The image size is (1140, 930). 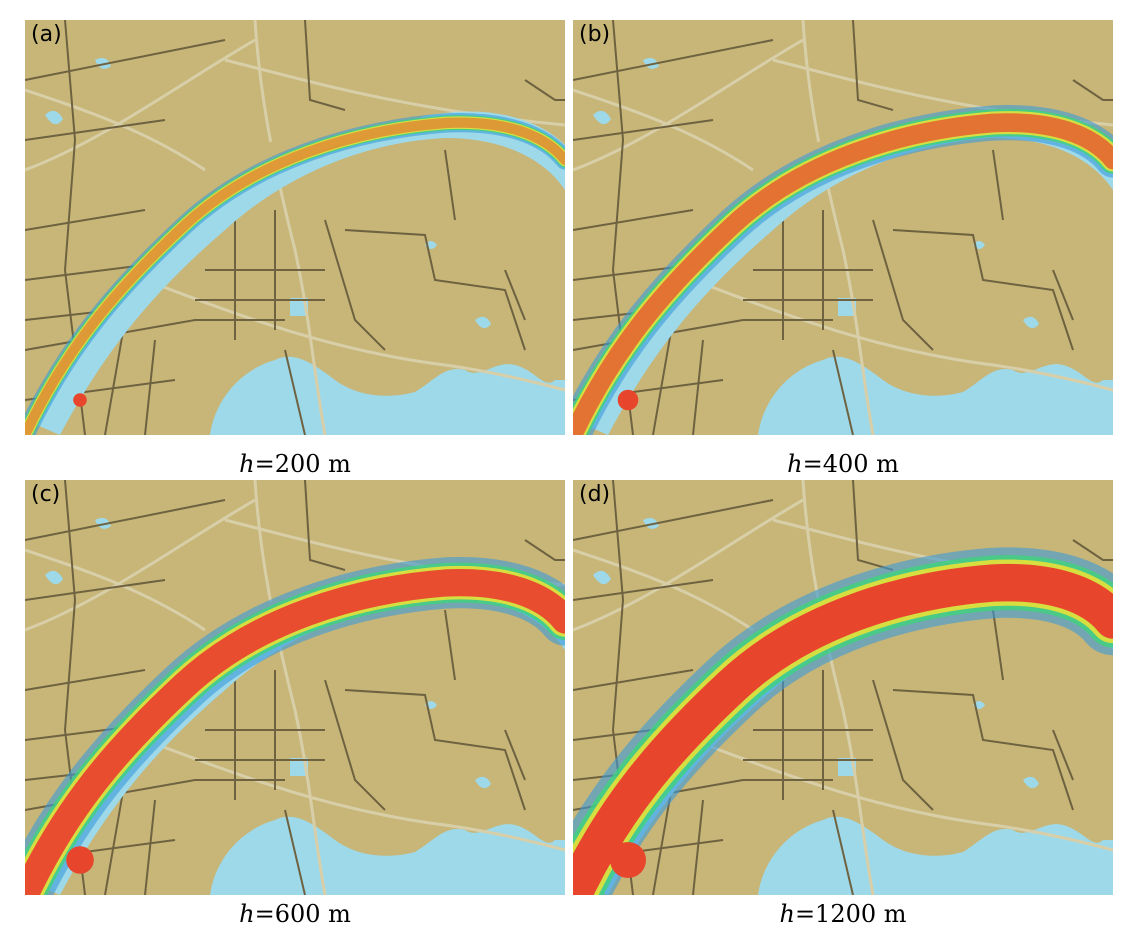 I want to click on caption-d: h=1200 m, so click(x=843, y=914).